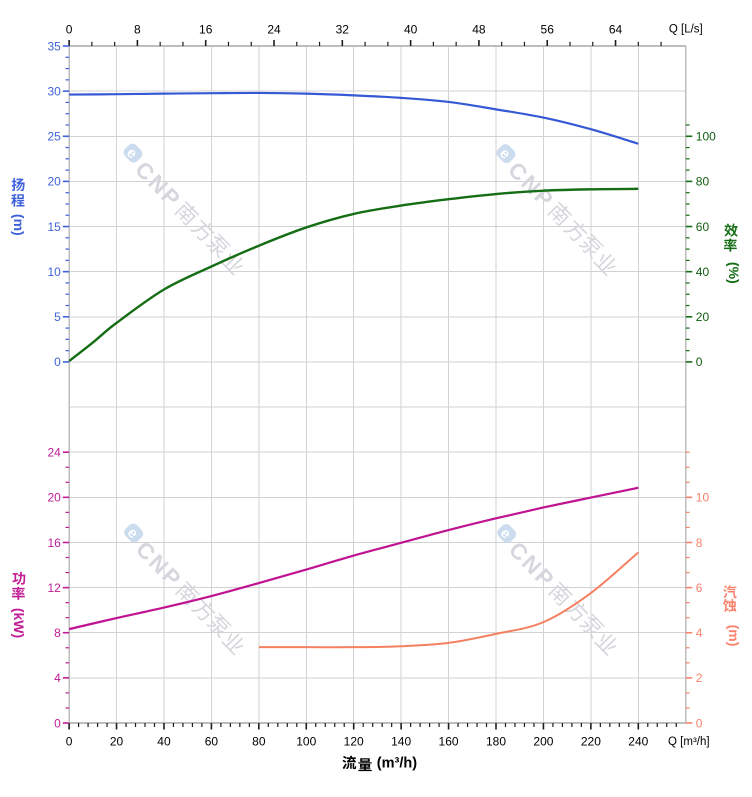  Describe the element at coordinates (548, 30) in the screenshot. I see `svg-text: 56` at that location.